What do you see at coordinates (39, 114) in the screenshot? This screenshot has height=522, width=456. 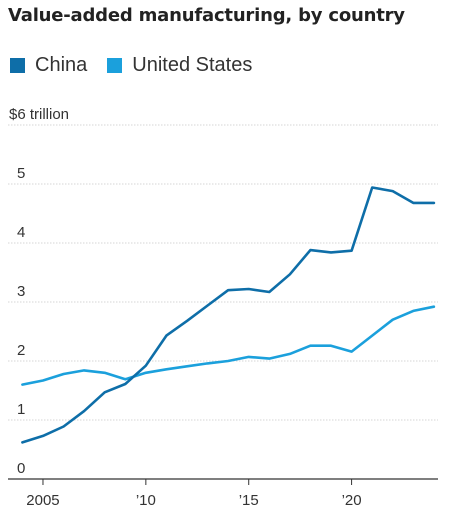 I see `y-unit-label: $6 trillion` at bounding box center [39, 114].